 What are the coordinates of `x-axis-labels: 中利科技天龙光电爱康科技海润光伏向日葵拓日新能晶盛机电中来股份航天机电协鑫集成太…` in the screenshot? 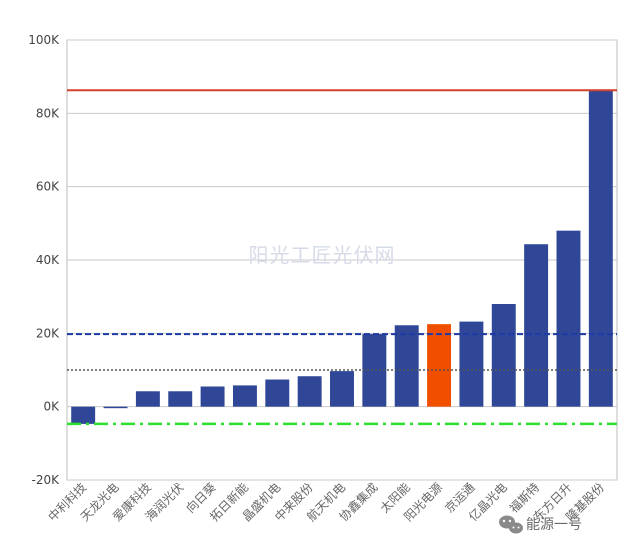 It's located at (326, 502).